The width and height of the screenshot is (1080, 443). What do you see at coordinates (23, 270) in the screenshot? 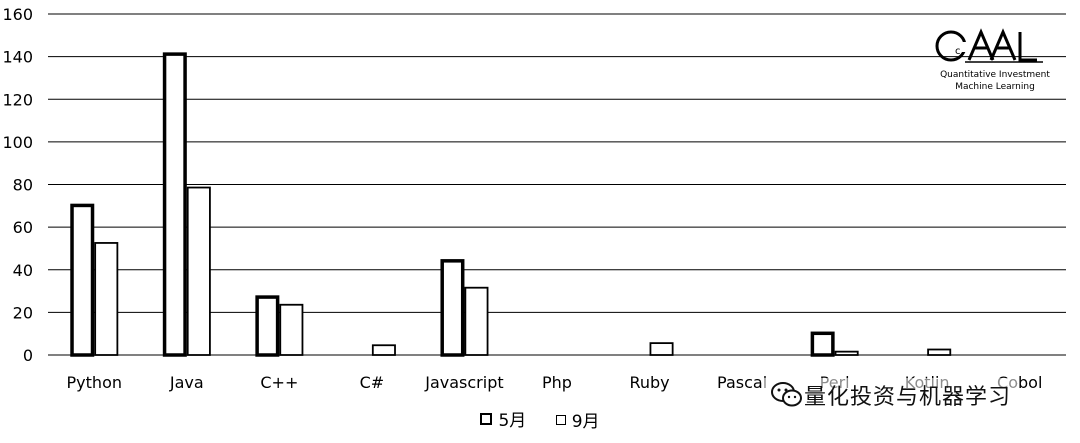
I see `y-tick-label: 40` at bounding box center [23, 270].